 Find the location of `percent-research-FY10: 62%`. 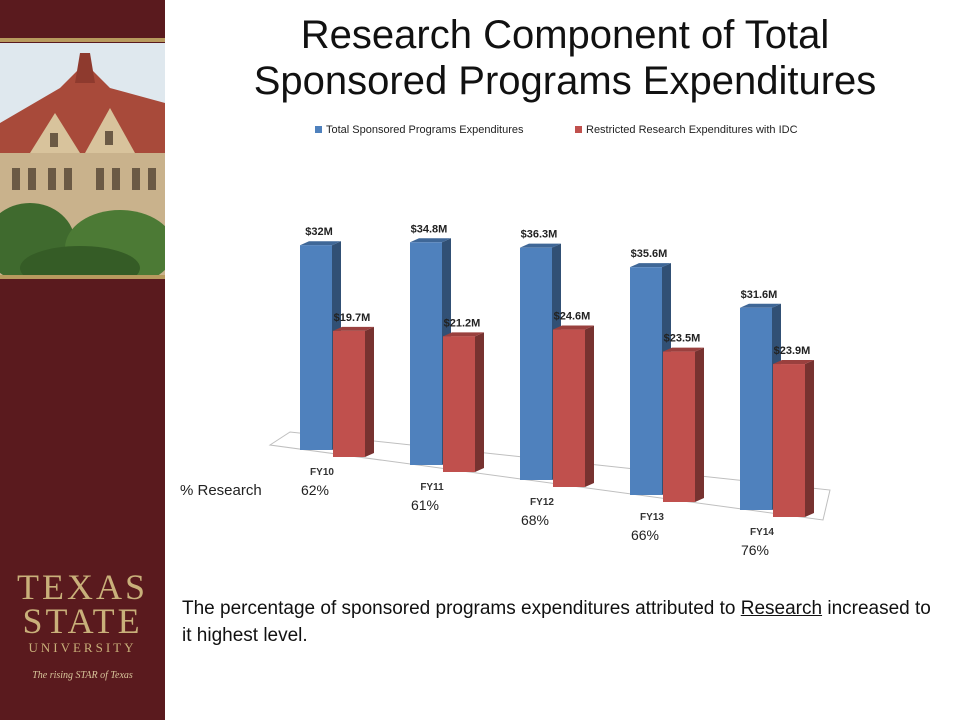

percent-research-FY10: 62% is located at coordinates (315, 490).